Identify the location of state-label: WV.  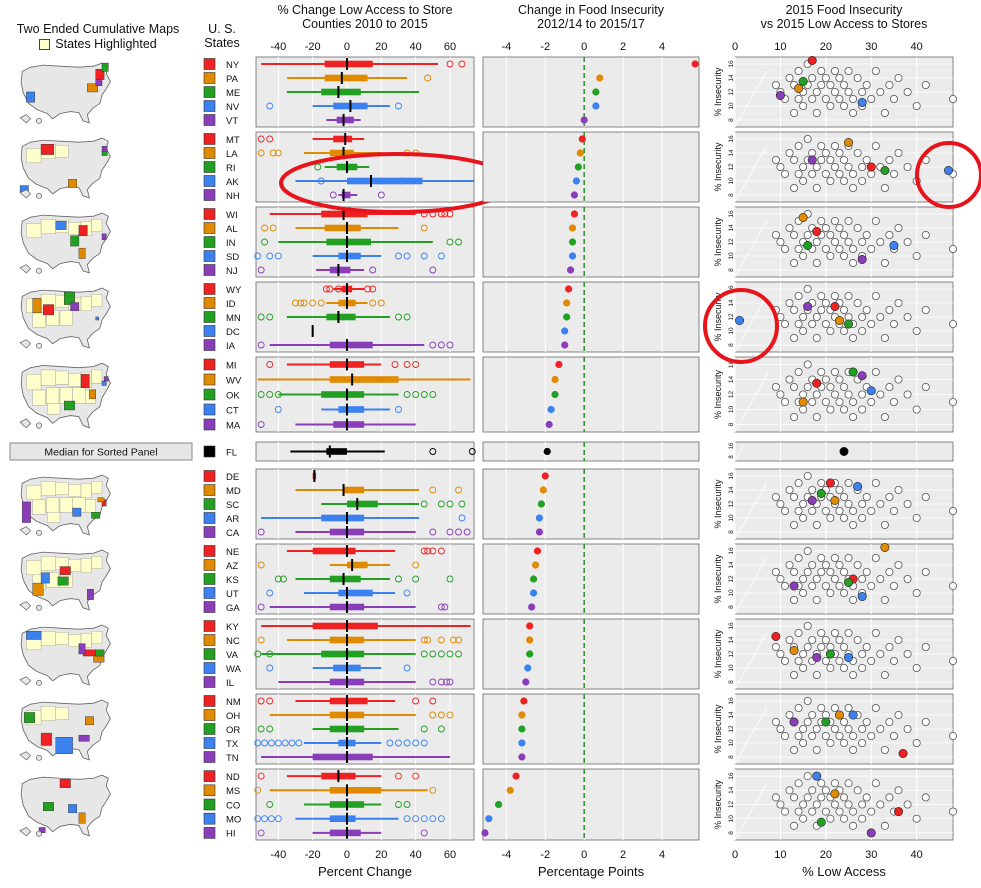
(234, 380).